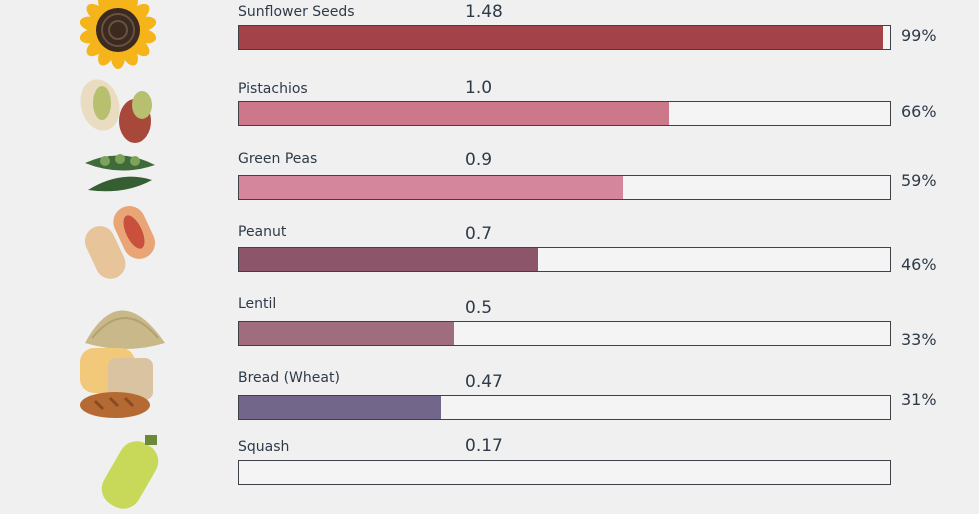 The width and height of the screenshot is (979, 514). Describe the element at coordinates (479, 308) in the screenshot. I see `value-label: 0.5` at that location.